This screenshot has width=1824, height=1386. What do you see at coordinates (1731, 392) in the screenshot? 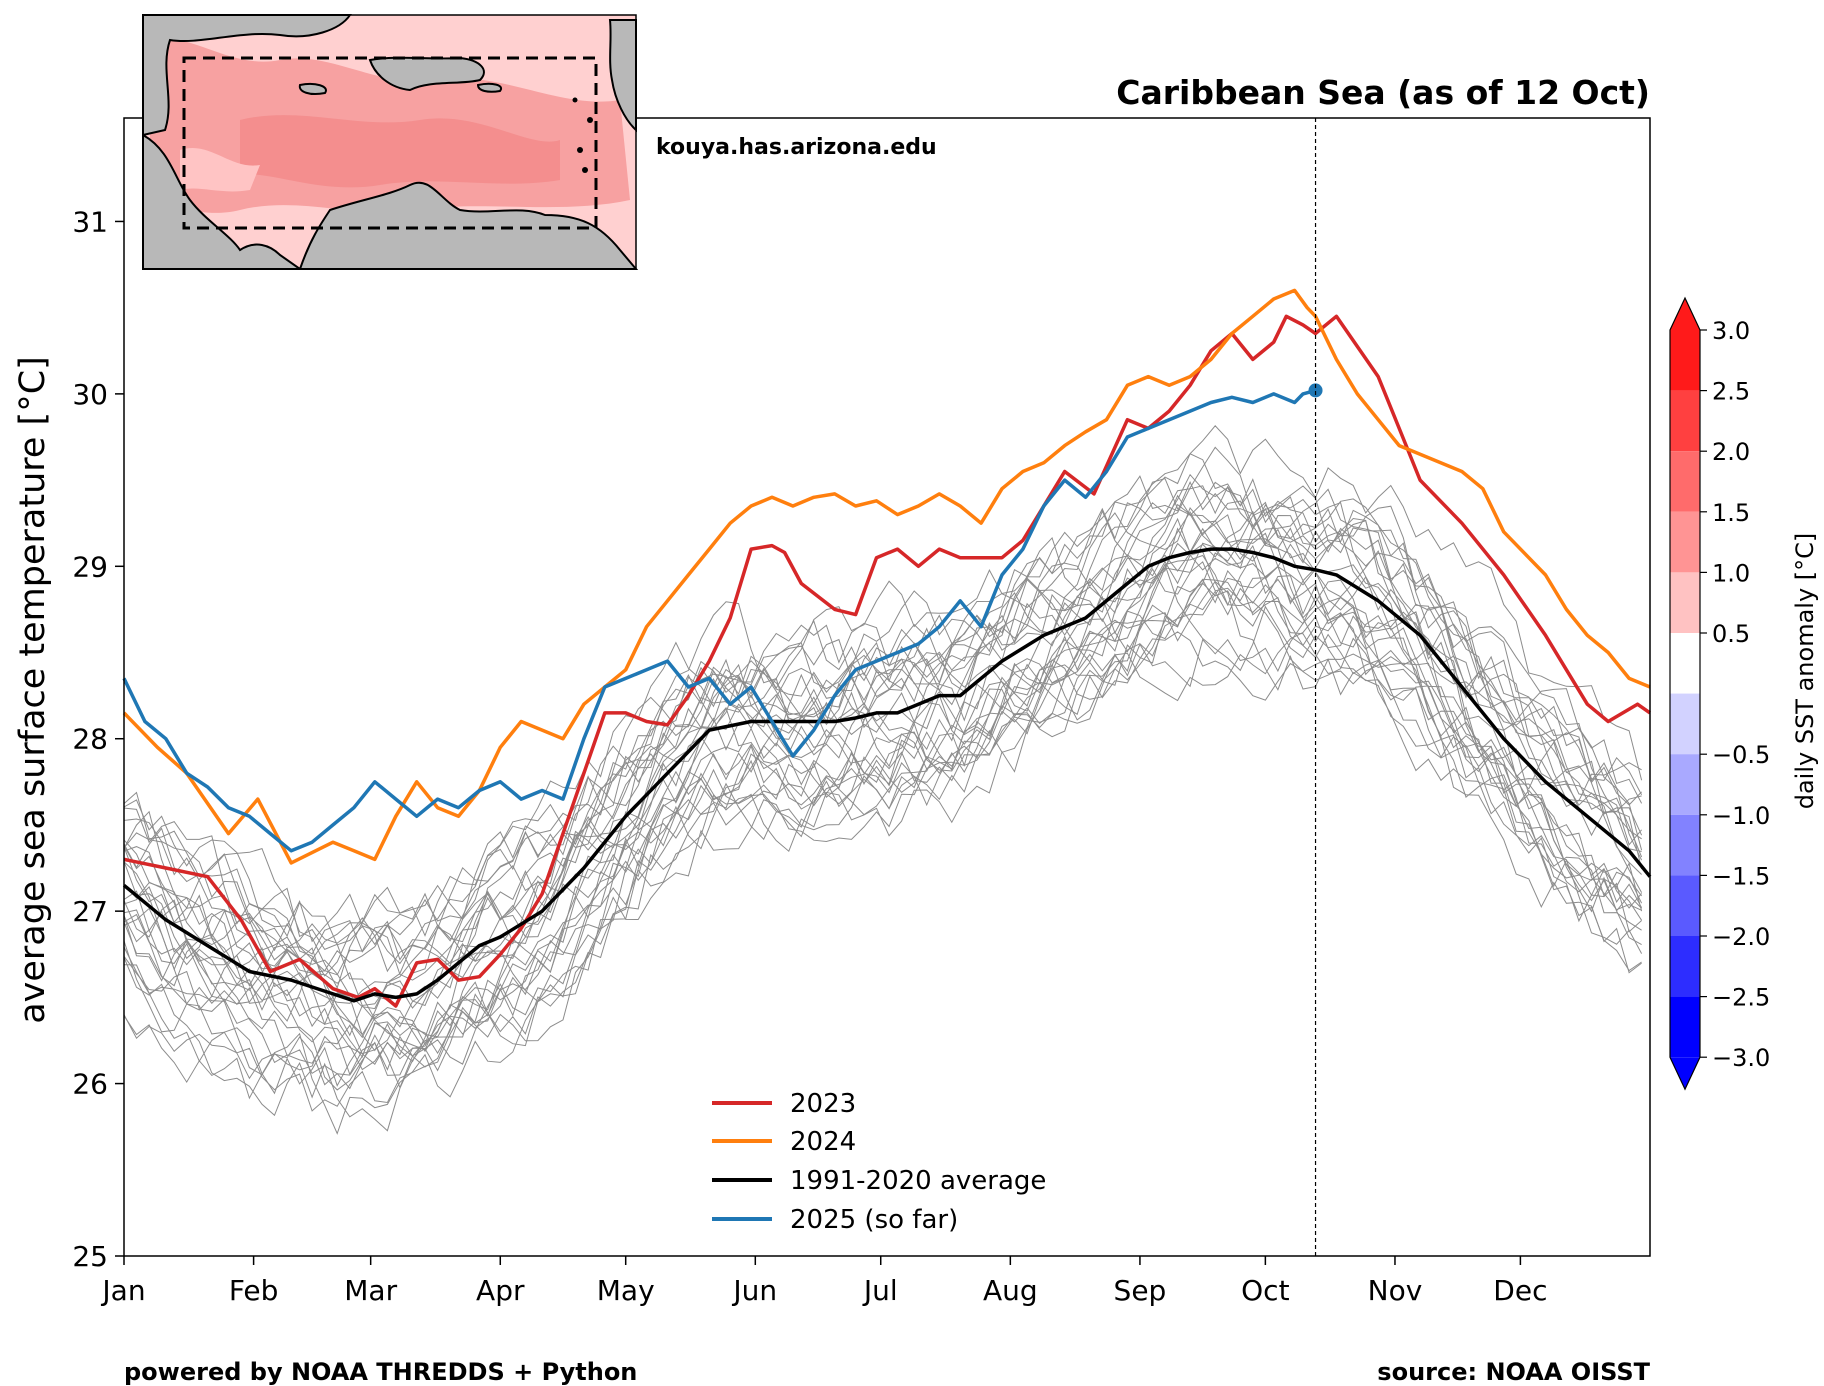
I see `colorbar-tick-label: 2.5` at bounding box center [1731, 392].